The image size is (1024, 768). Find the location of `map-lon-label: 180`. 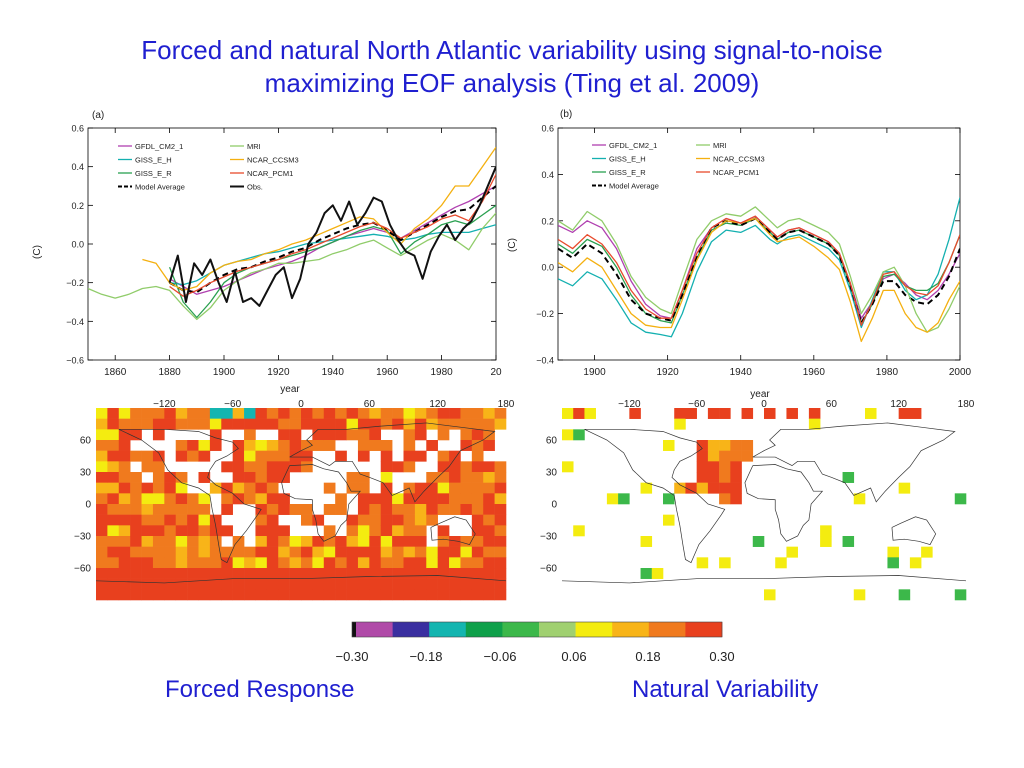

map-lon-label: 180 is located at coordinates (966, 404).